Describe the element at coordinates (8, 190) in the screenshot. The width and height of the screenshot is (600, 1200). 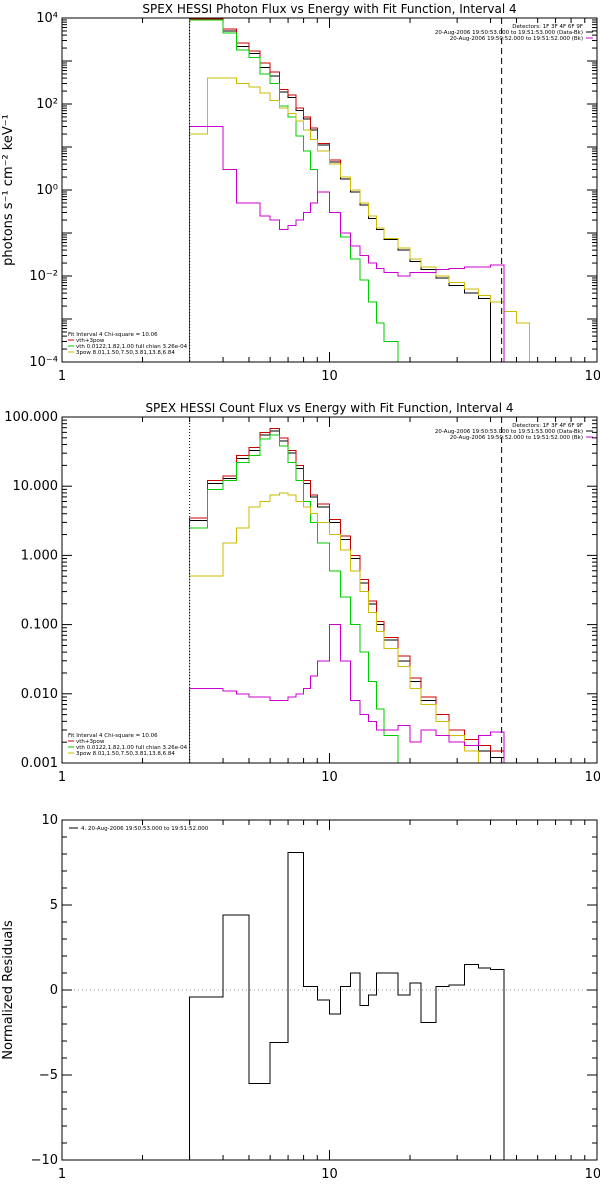
I see `y-axis-label: photons s⁻¹ cm⁻² keV⁻¹` at that location.